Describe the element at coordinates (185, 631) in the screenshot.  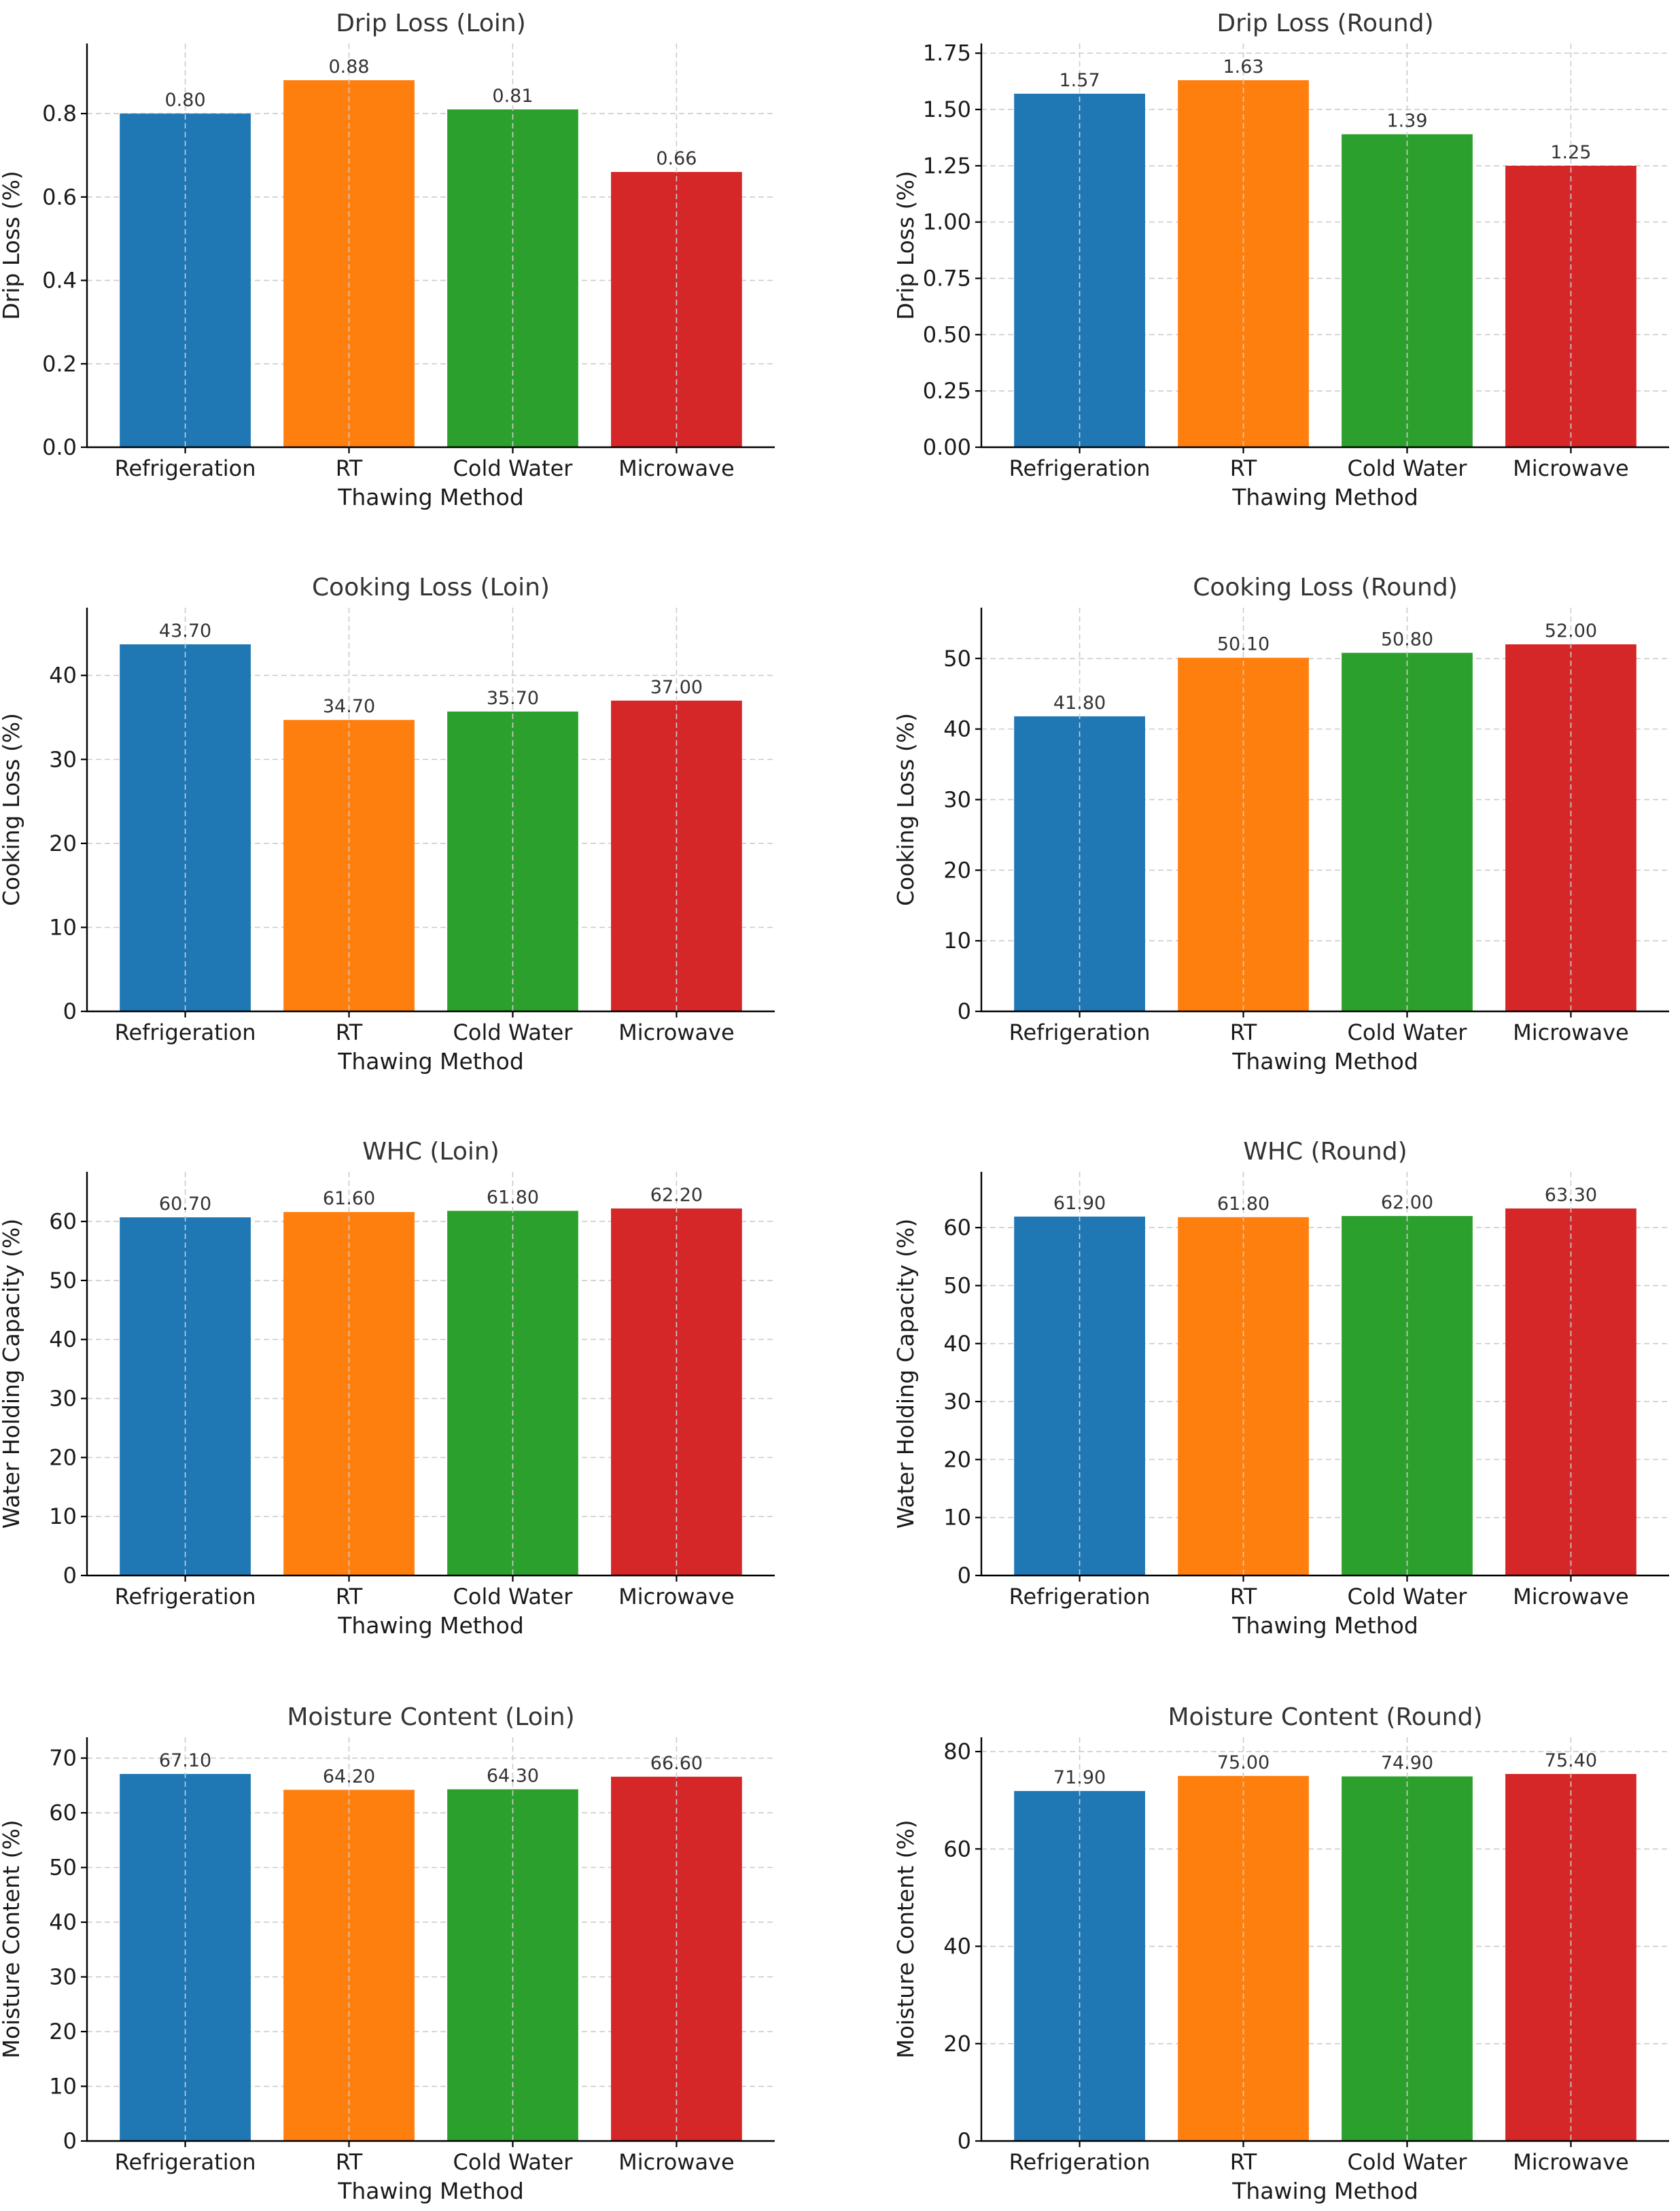
I see `bar-value-label: 43.70` at that location.